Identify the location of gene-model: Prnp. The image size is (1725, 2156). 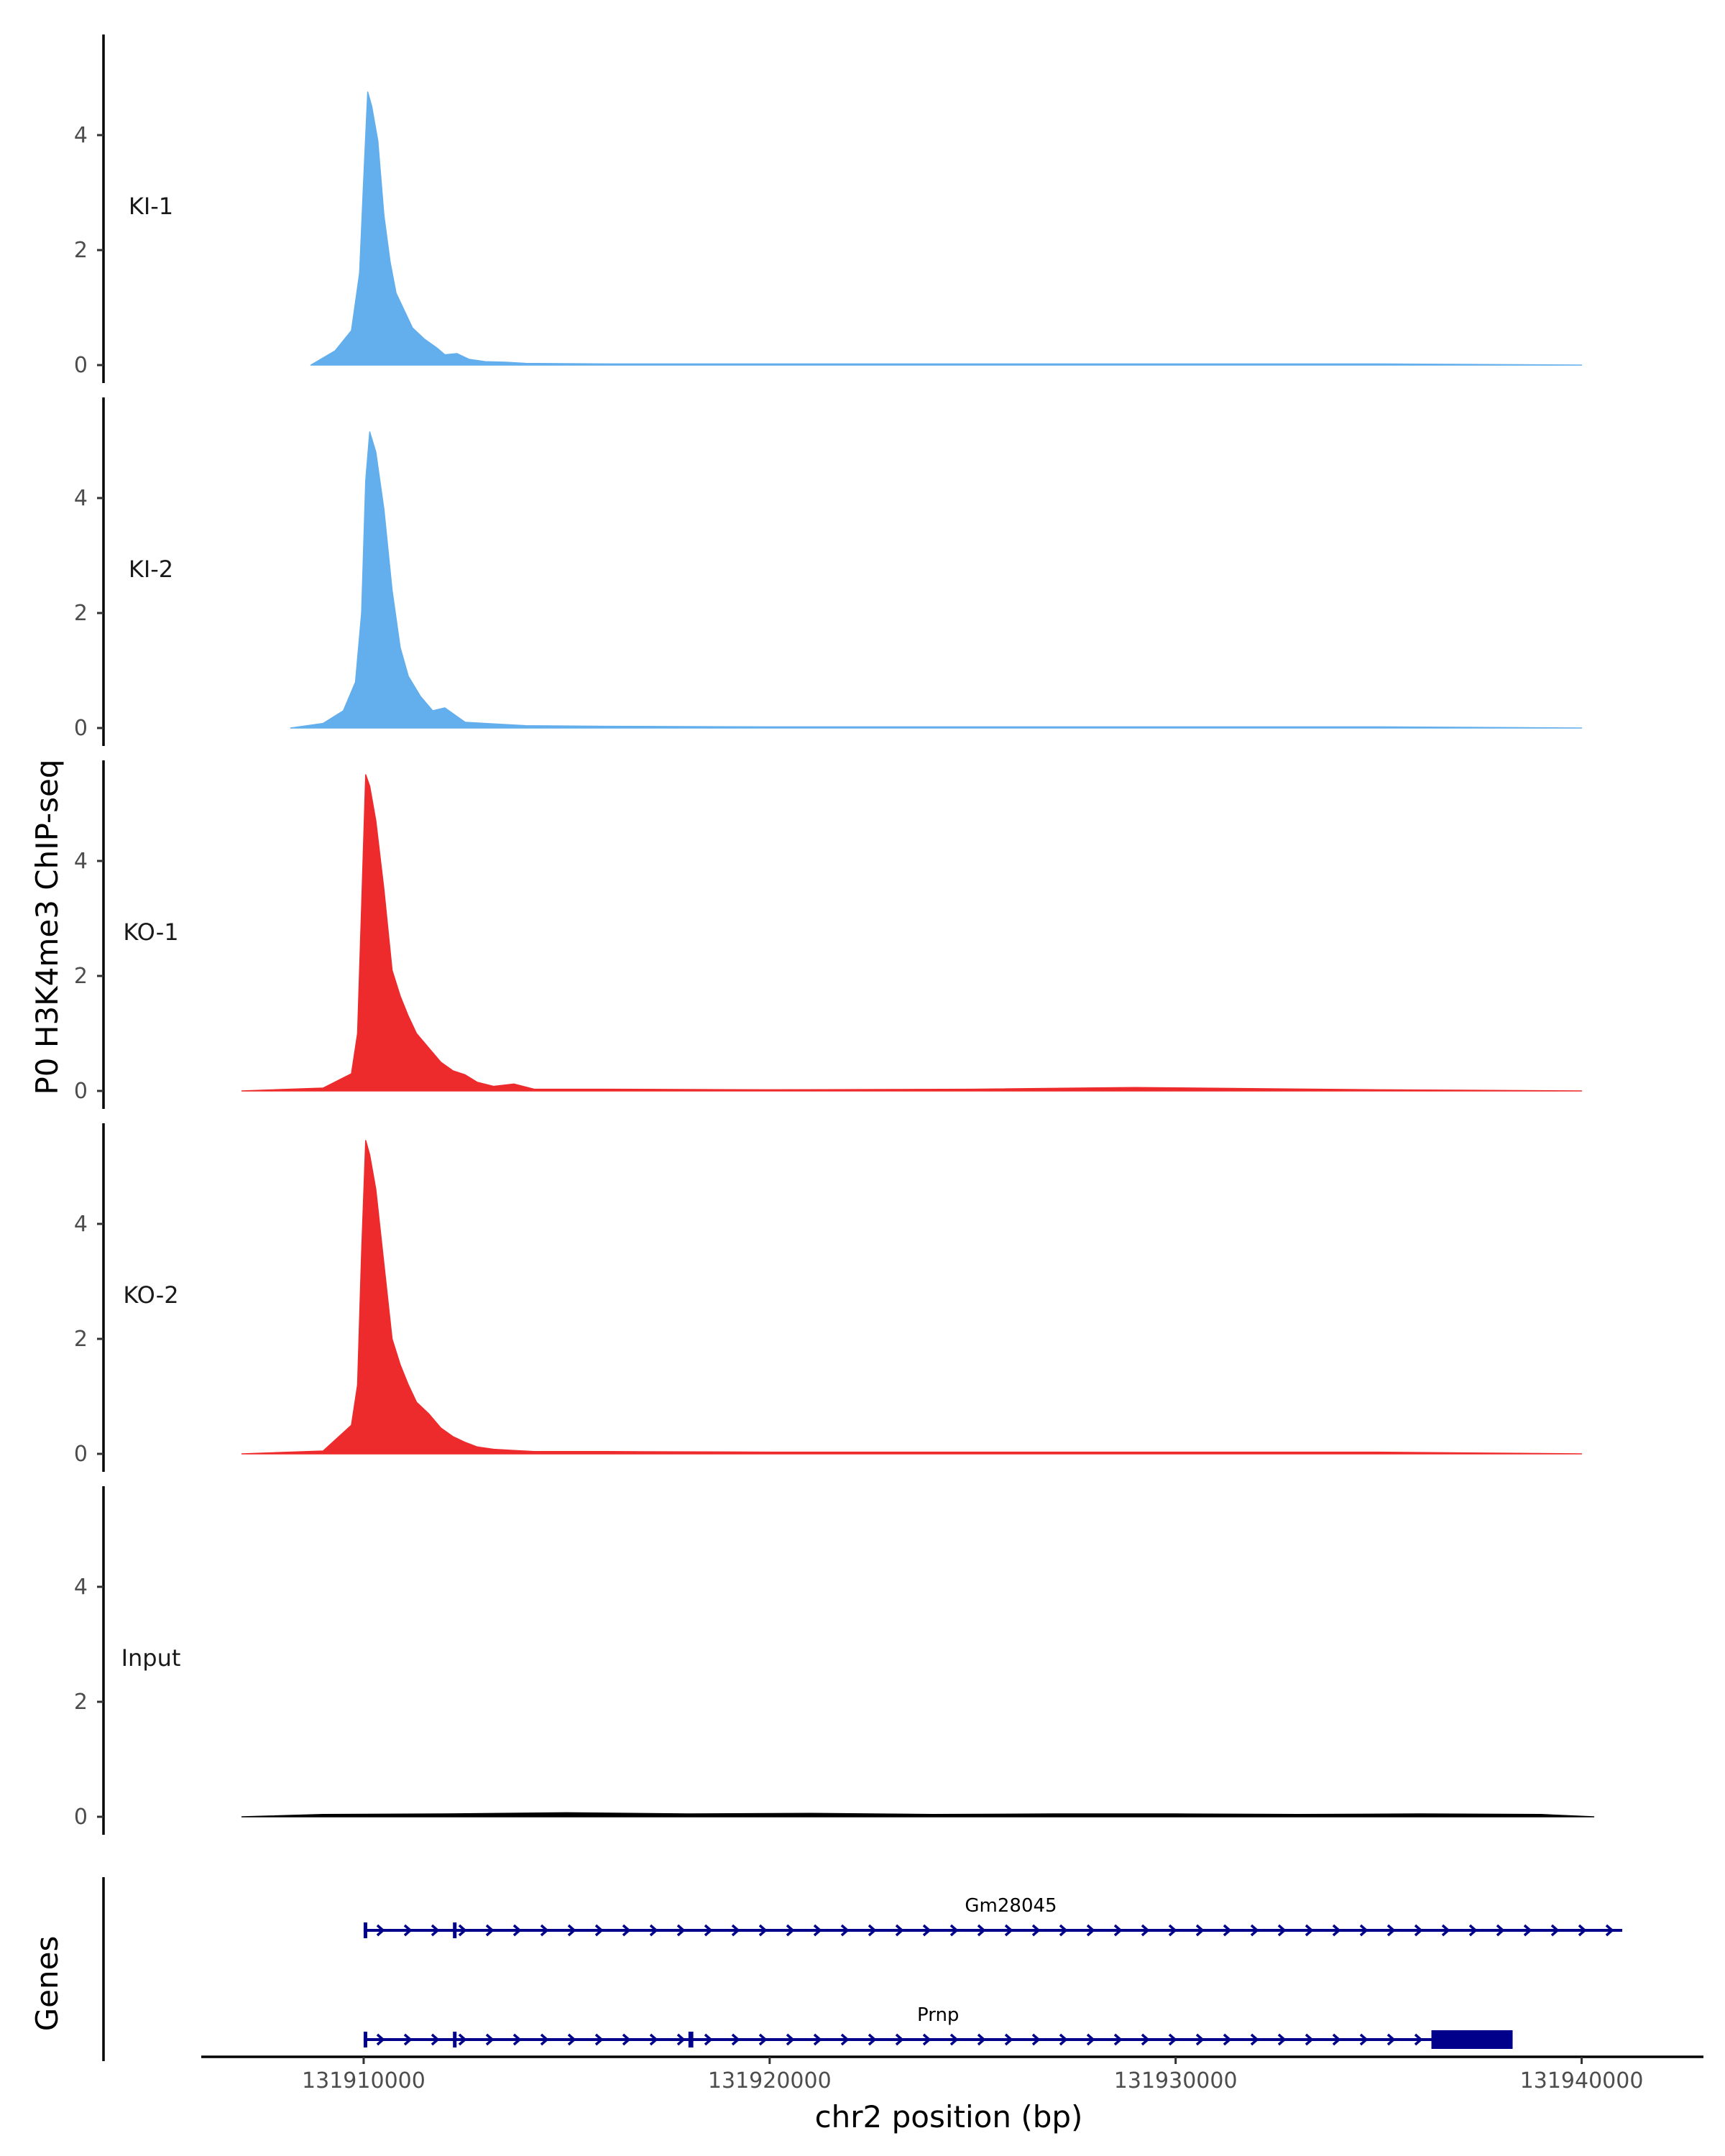
(938, 2026).